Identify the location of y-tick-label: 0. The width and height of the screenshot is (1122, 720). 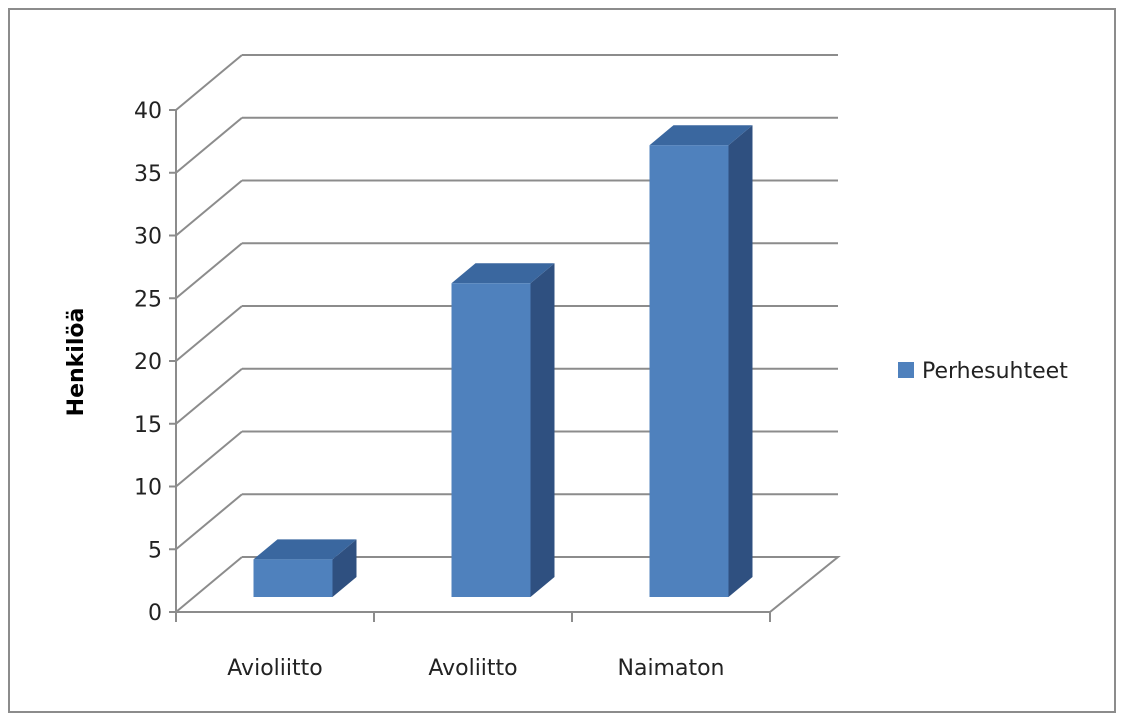
(155, 613).